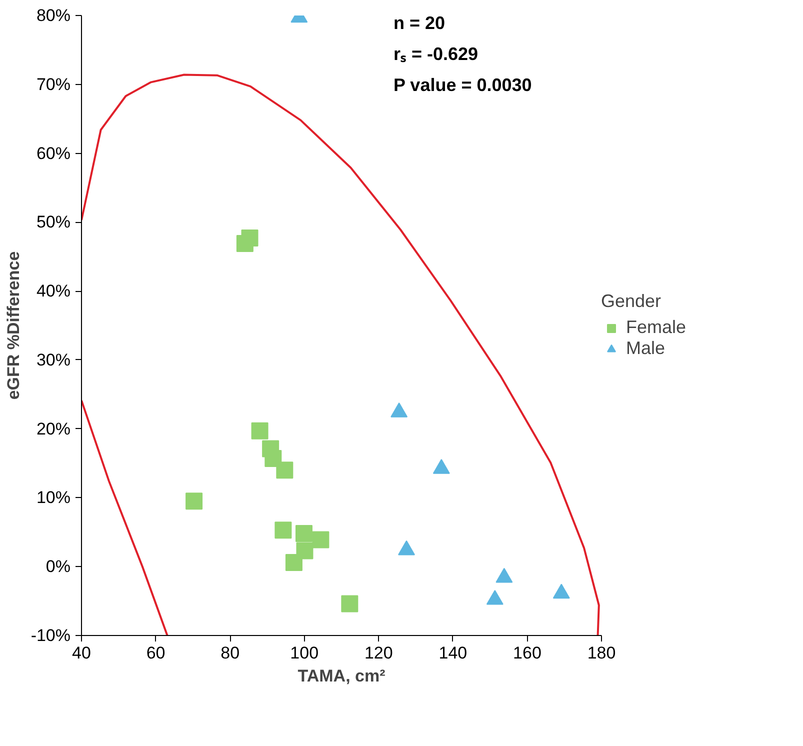 The image size is (803, 746). I want to click on legend-label: Male, so click(646, 348).